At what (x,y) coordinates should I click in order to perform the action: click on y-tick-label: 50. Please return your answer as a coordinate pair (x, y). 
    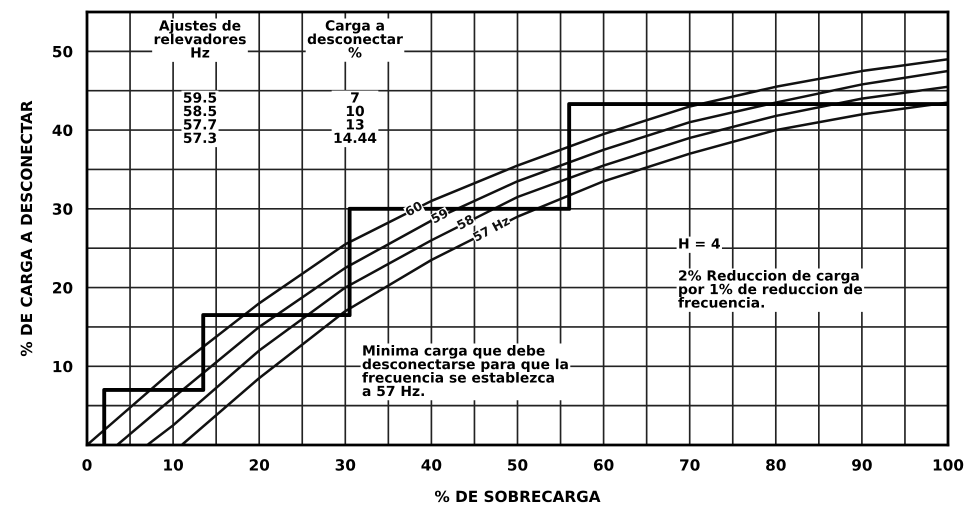
    Looking at the image, I should click on (62, 52).